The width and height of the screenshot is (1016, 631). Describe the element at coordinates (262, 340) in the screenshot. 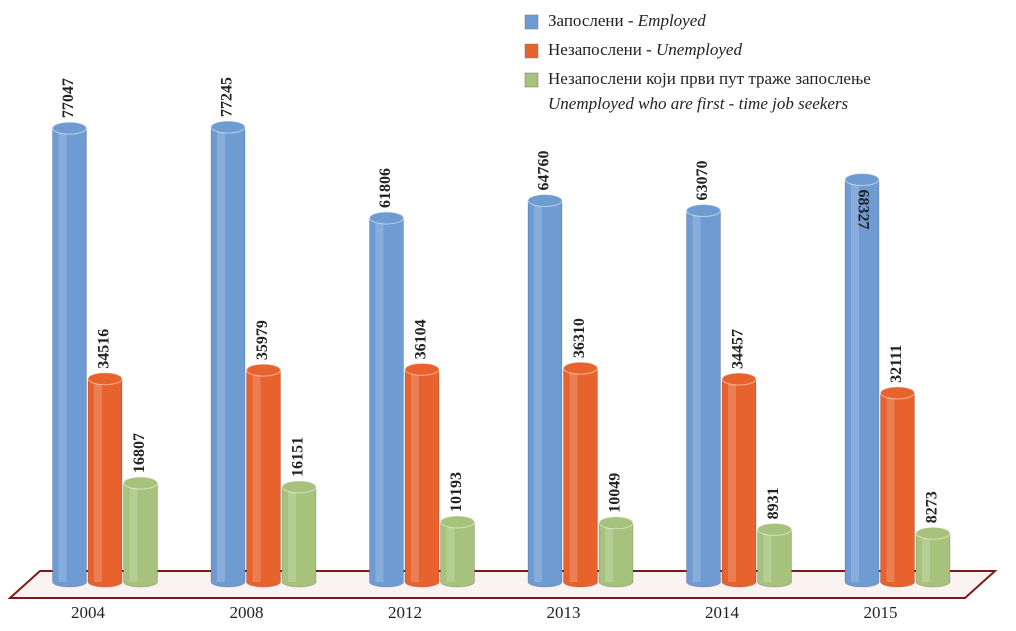

I see `data-label: 35979` at that location.